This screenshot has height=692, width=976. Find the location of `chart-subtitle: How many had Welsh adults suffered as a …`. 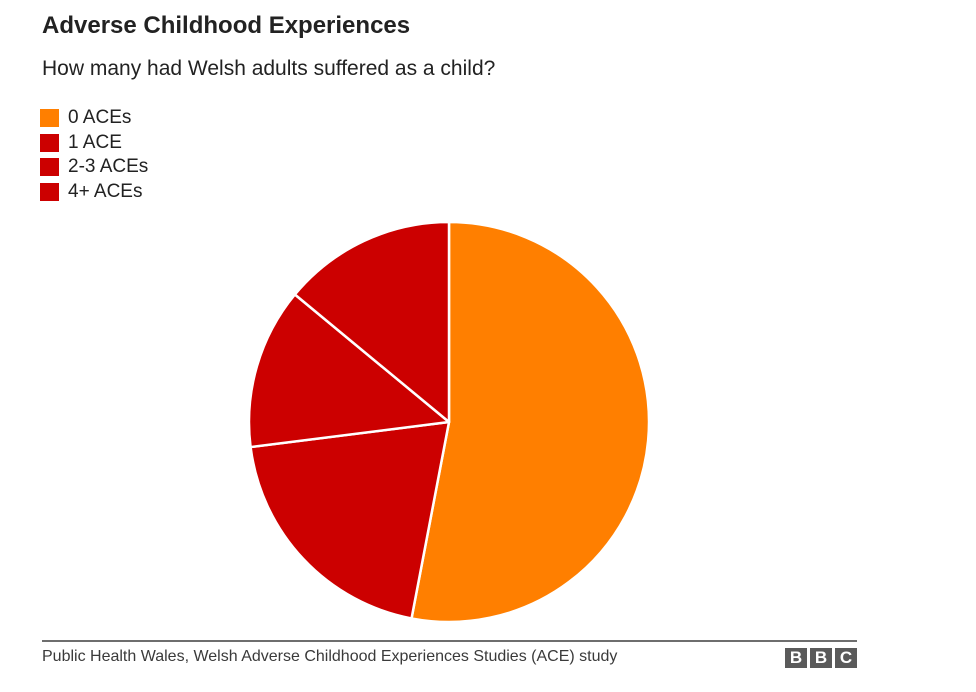

chart-subtitle: How many had Welsh adults suffered as a … is located at coordinates (269, 68).